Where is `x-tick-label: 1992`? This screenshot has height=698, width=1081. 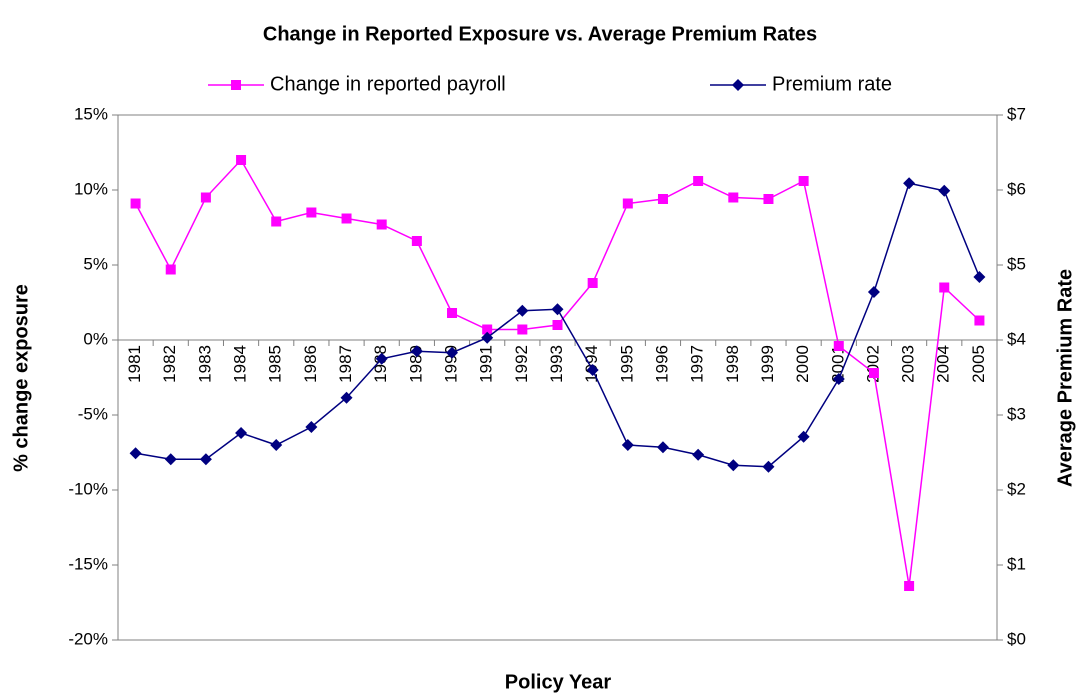 x-tick-label: 1992 is located at coordinates (521, 364).